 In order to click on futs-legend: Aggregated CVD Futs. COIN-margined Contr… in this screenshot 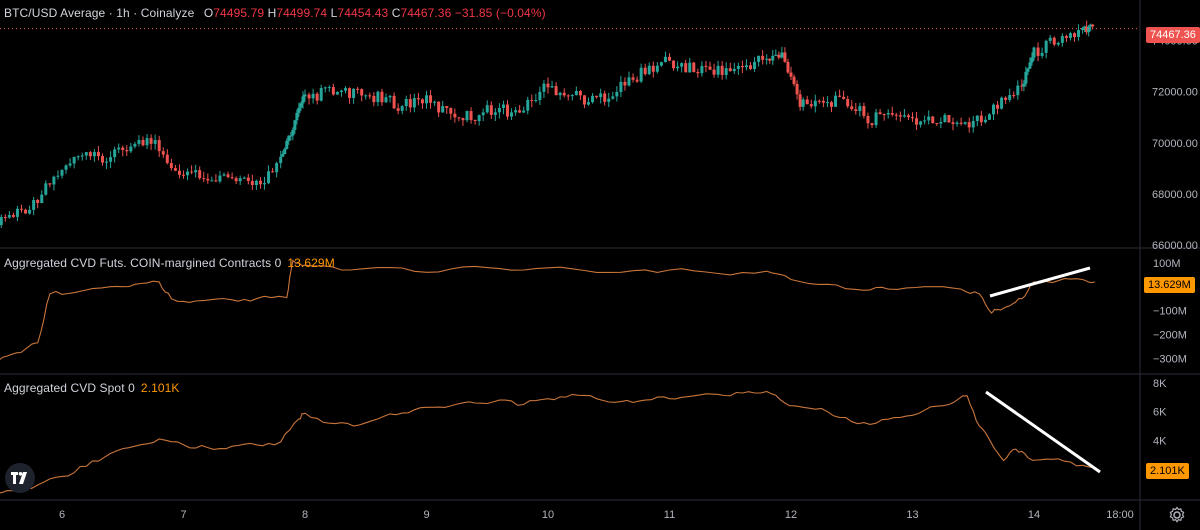, I will do `click(169, 263)`.